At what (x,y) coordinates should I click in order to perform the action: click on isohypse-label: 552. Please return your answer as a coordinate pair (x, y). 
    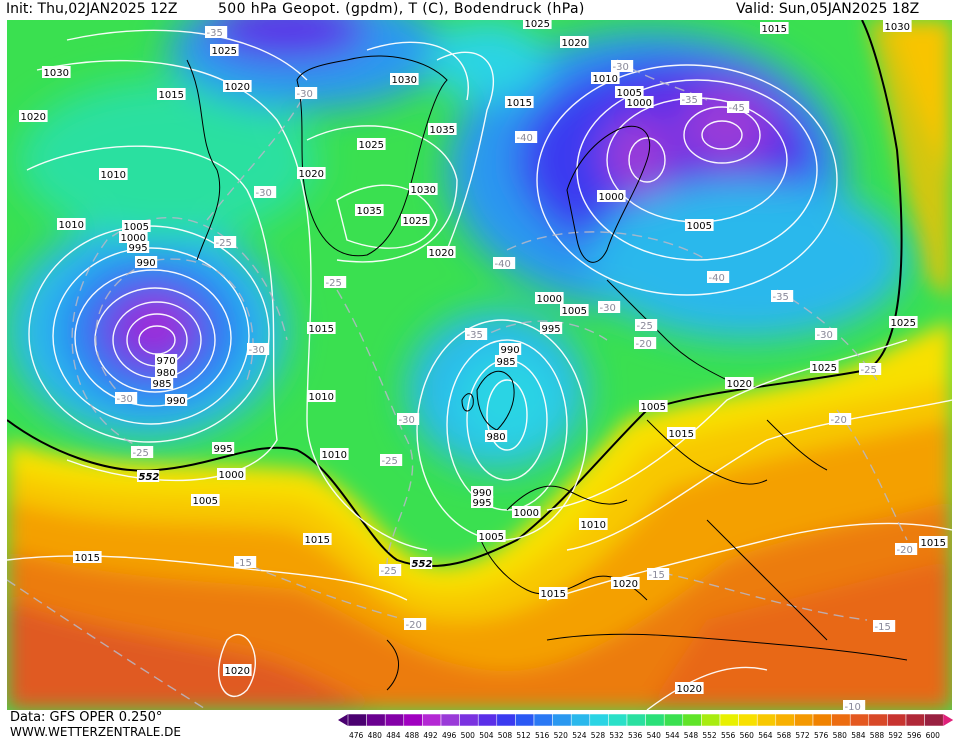
    Looking at the image, I should click on (148, 476).